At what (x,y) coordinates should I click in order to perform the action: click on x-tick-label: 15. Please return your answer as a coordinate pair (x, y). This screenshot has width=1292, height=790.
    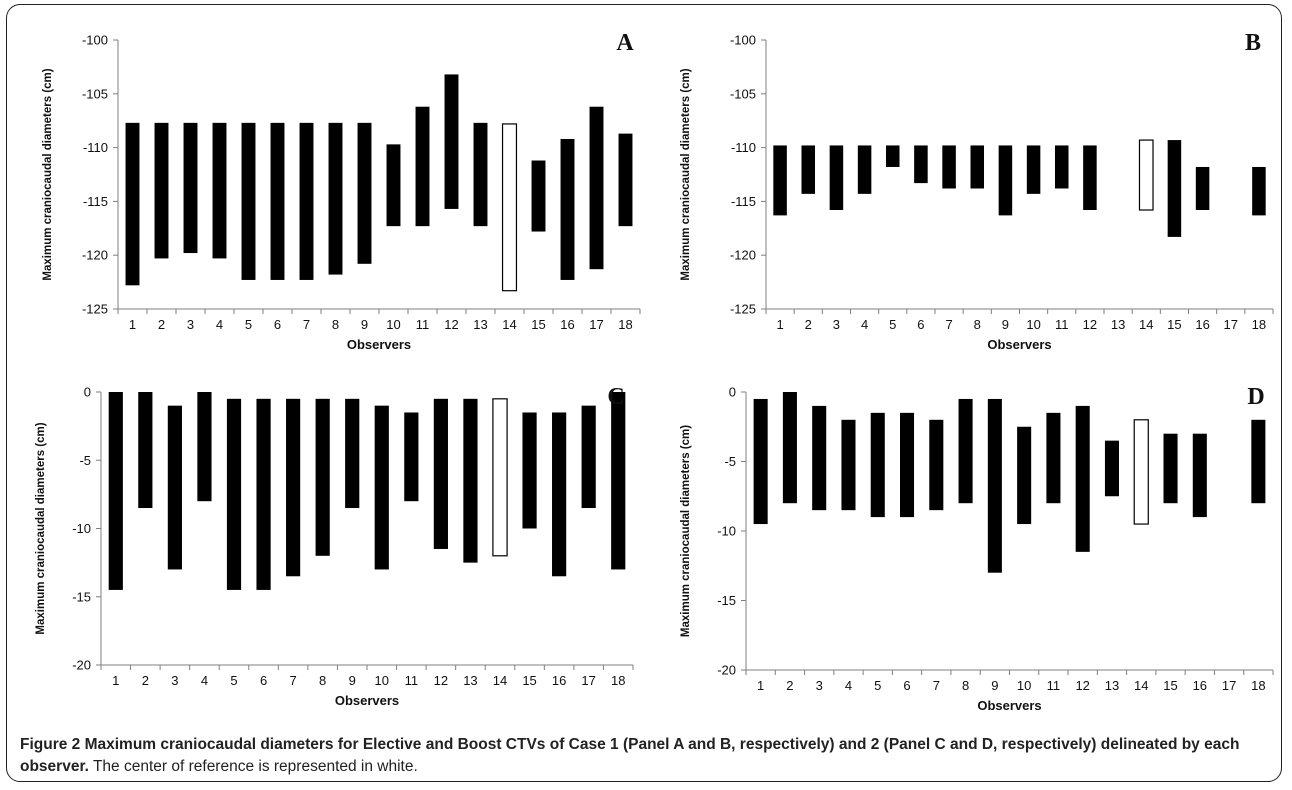
    Looking at the image, I should click on (538, 324).